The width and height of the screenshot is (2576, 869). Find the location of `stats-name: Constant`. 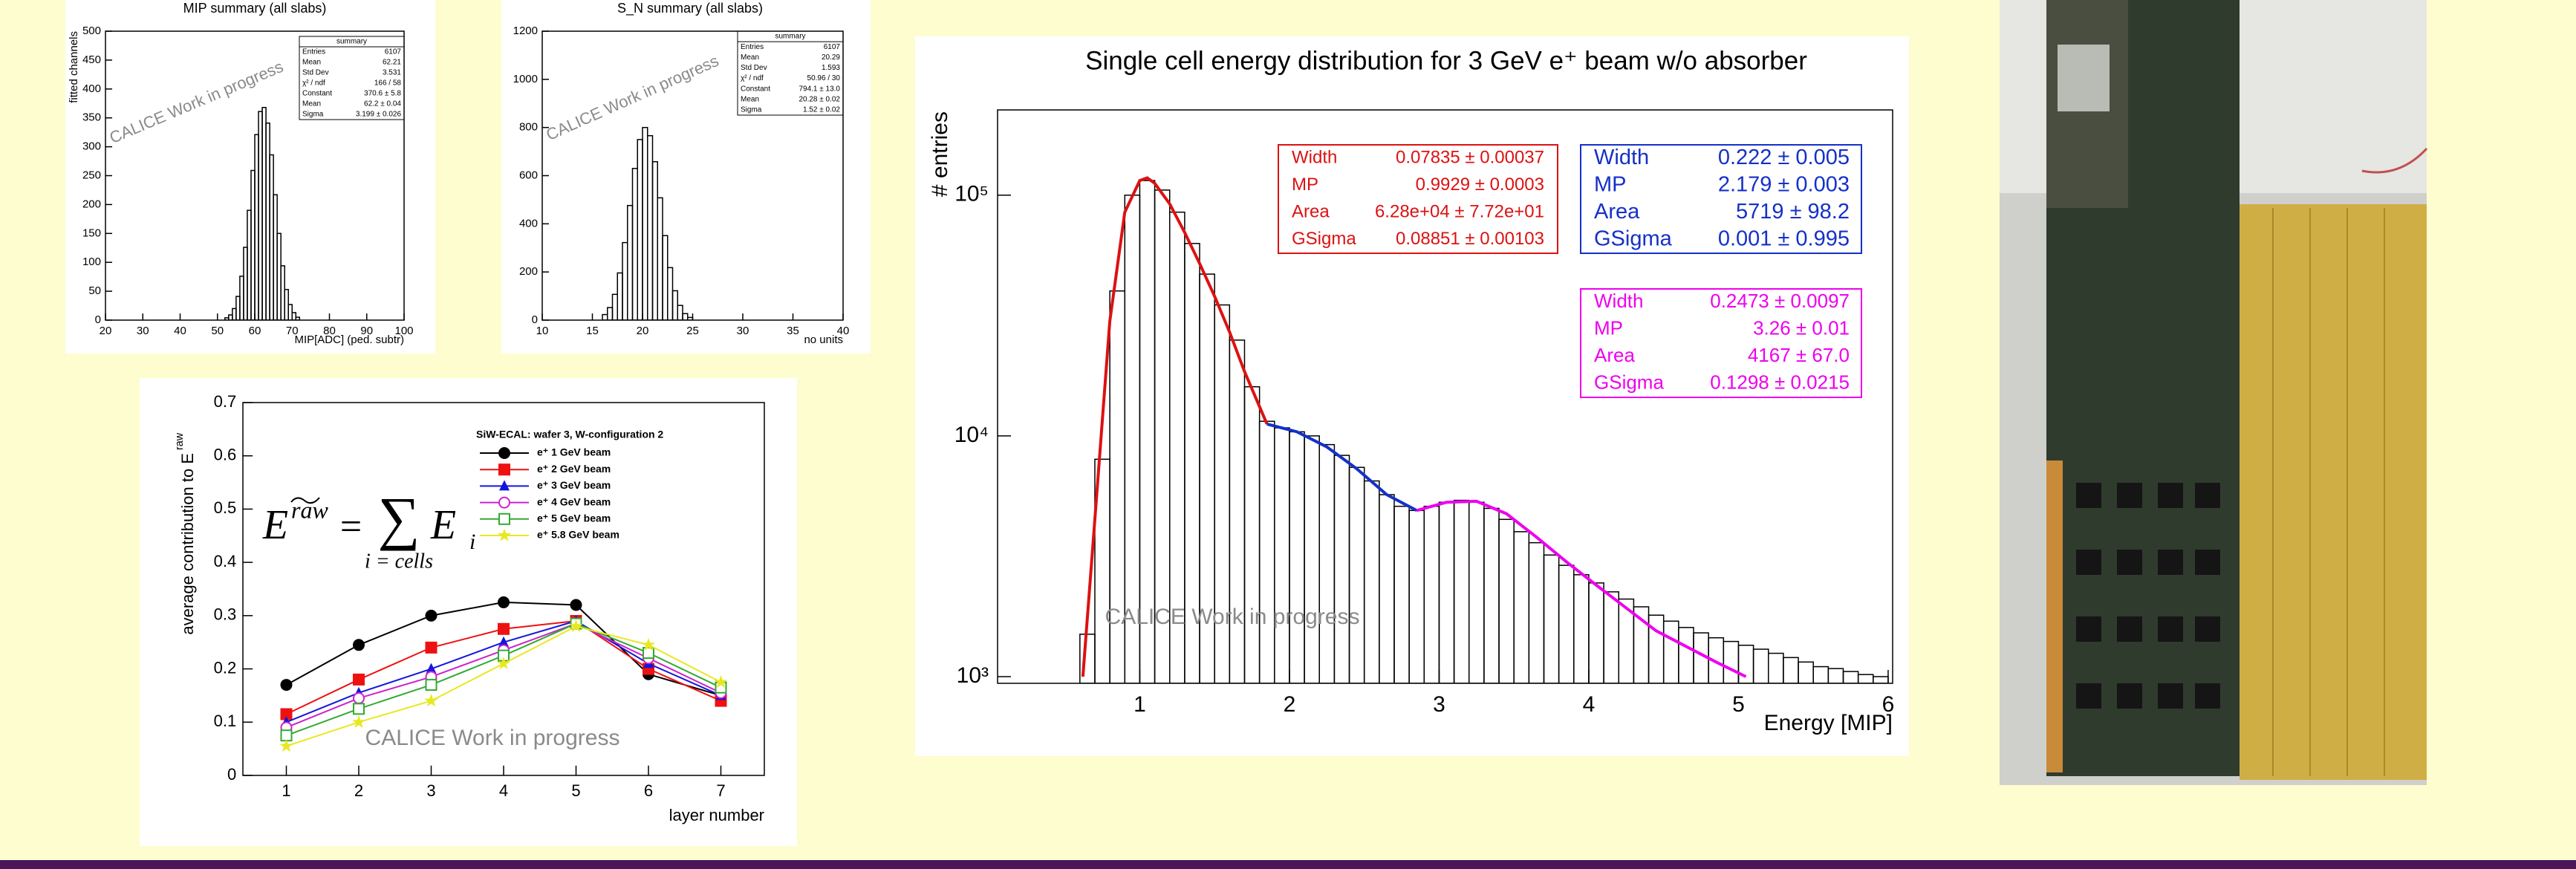

stats-name: Constant is located at coordinates (755, 89).